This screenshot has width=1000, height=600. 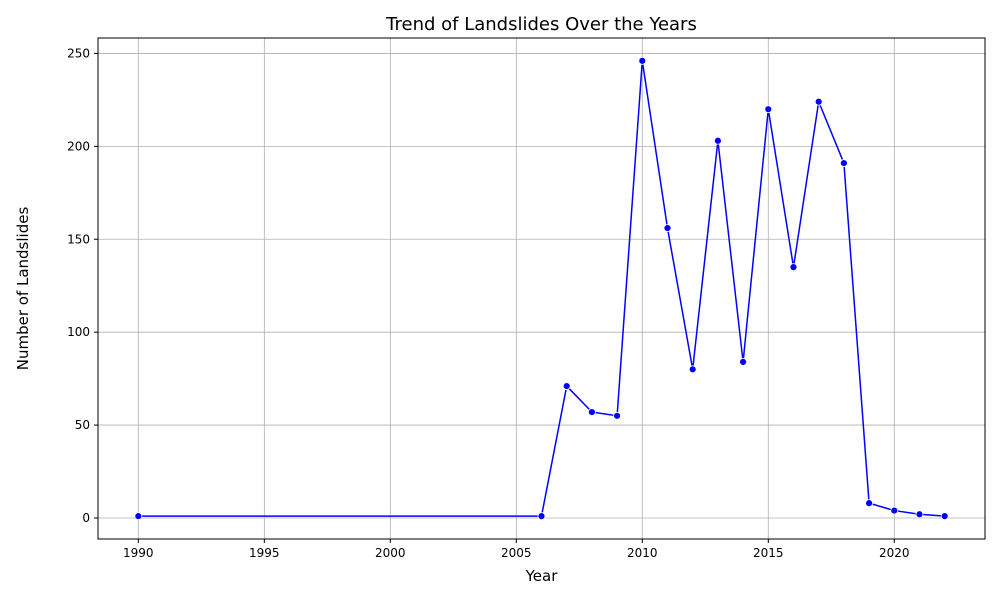 I want to click on y-tick-label: 150, so click(x=78, y=239).